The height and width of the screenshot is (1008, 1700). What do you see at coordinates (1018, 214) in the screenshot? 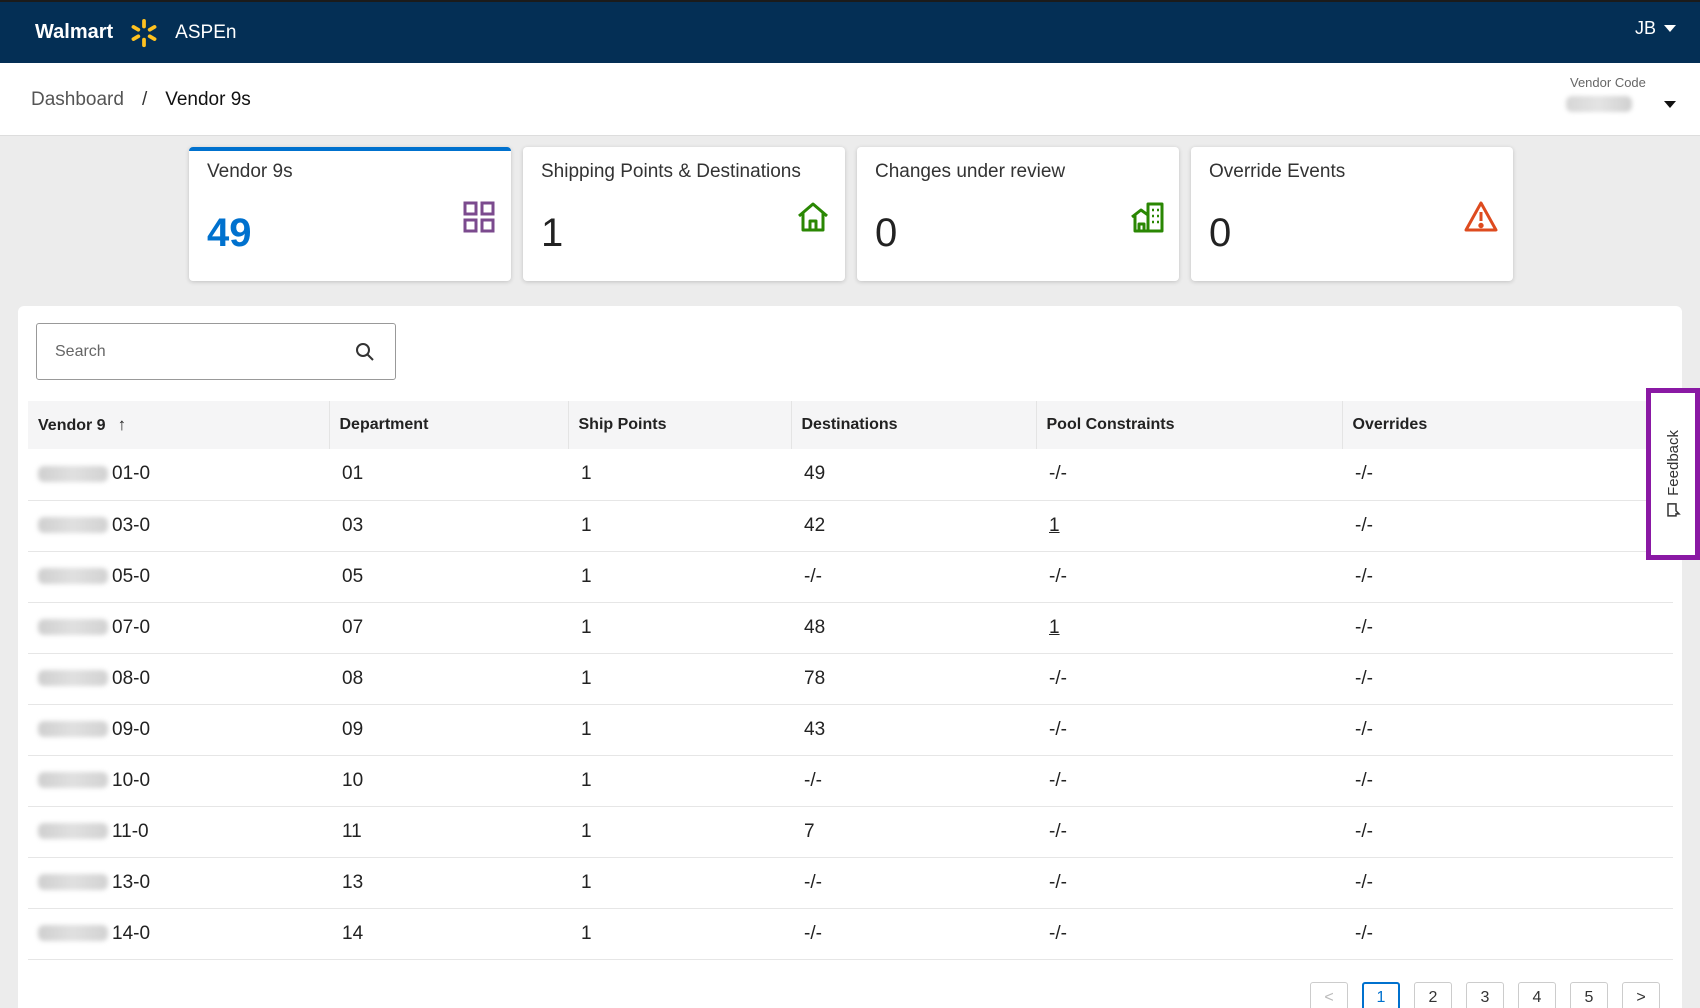
I see `kpi-card-changes-under-review: Changes under review 0` at bounding box center [1018, 214].